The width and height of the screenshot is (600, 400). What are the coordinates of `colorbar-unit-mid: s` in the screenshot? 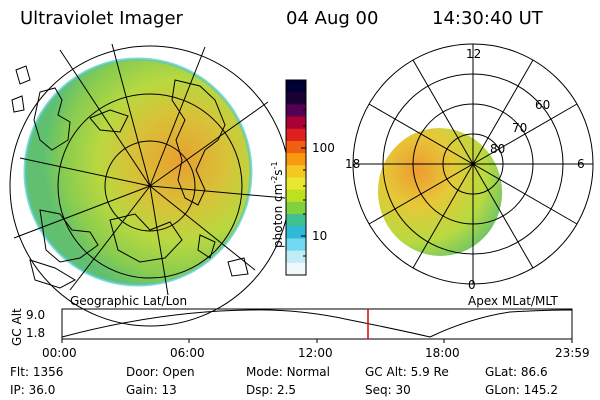 It's located at (278, 172).